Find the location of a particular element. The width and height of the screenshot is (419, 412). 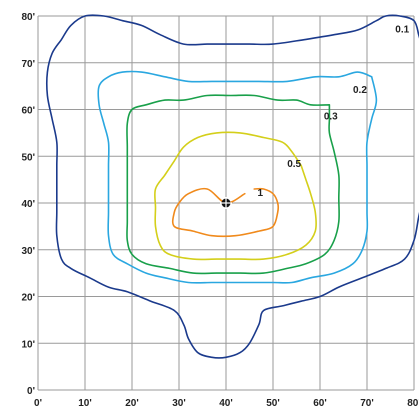

y-tick-label: 50' is located at coordinates (28, 157).